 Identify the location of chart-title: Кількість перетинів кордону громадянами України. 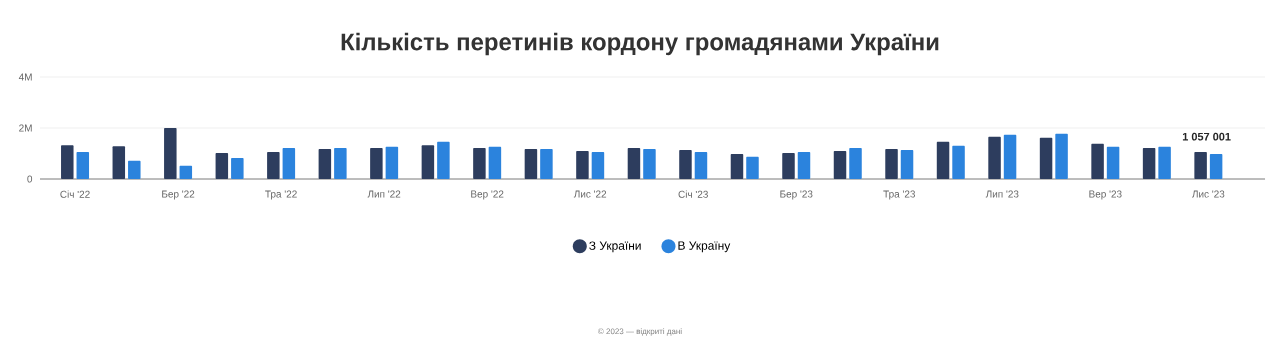
(640, 44).